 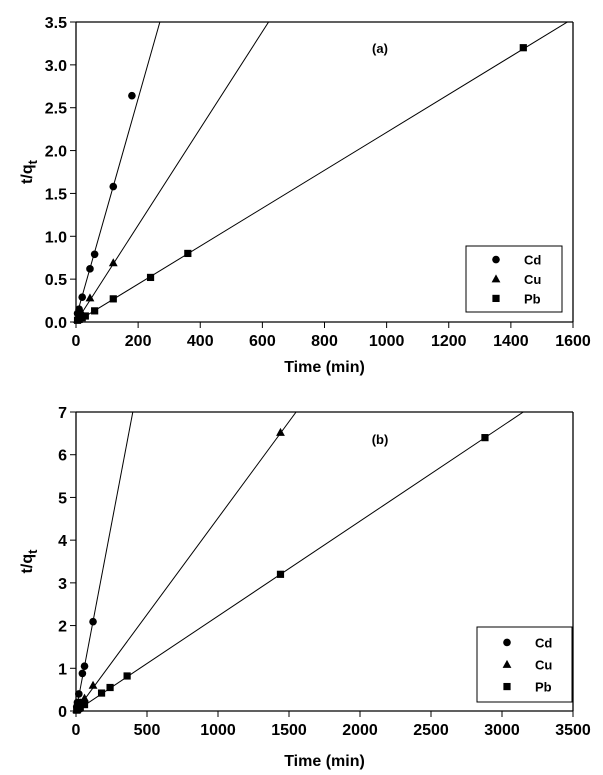 What do you see at coordinates (573, 341) in the screenshot?
I see `x-tick-label: 1600` at bounding box center [573, 341].